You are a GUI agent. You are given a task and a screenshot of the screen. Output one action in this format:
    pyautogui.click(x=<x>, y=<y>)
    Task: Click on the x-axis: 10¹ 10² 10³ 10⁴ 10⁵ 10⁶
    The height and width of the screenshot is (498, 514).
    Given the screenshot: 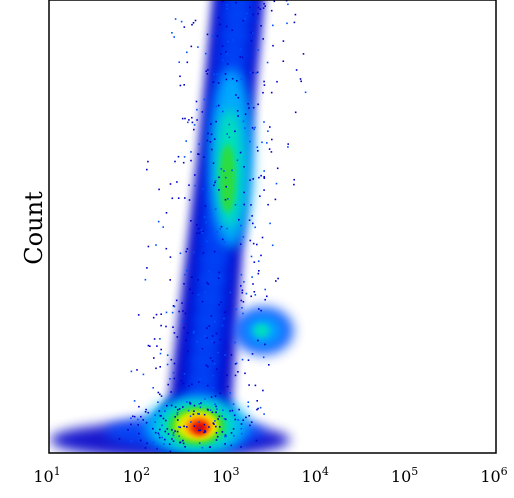 What is the action you would take?
    pyautogui.click(x=270, y=475)
    